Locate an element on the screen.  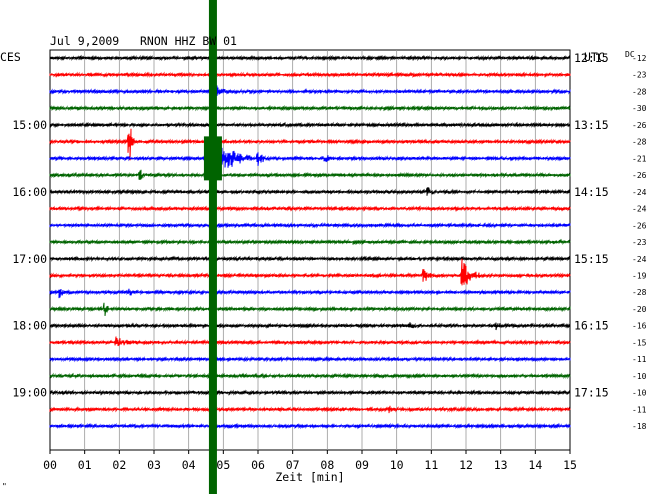
x-tick-label: 15 is located at coordinates (570, 465).